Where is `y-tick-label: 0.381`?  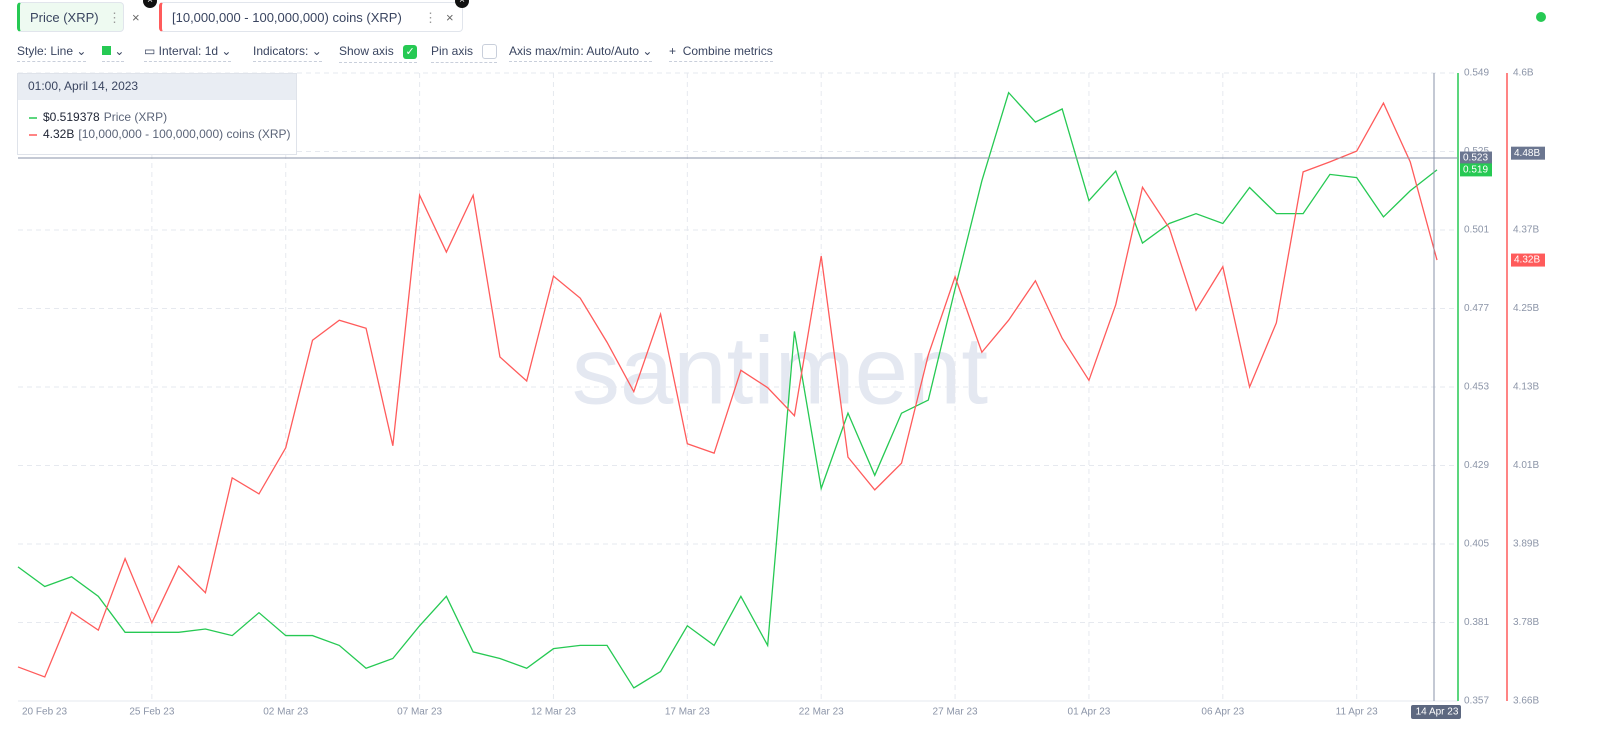
y-tick-label: 0.381 is located at coordinates (1476, 622).